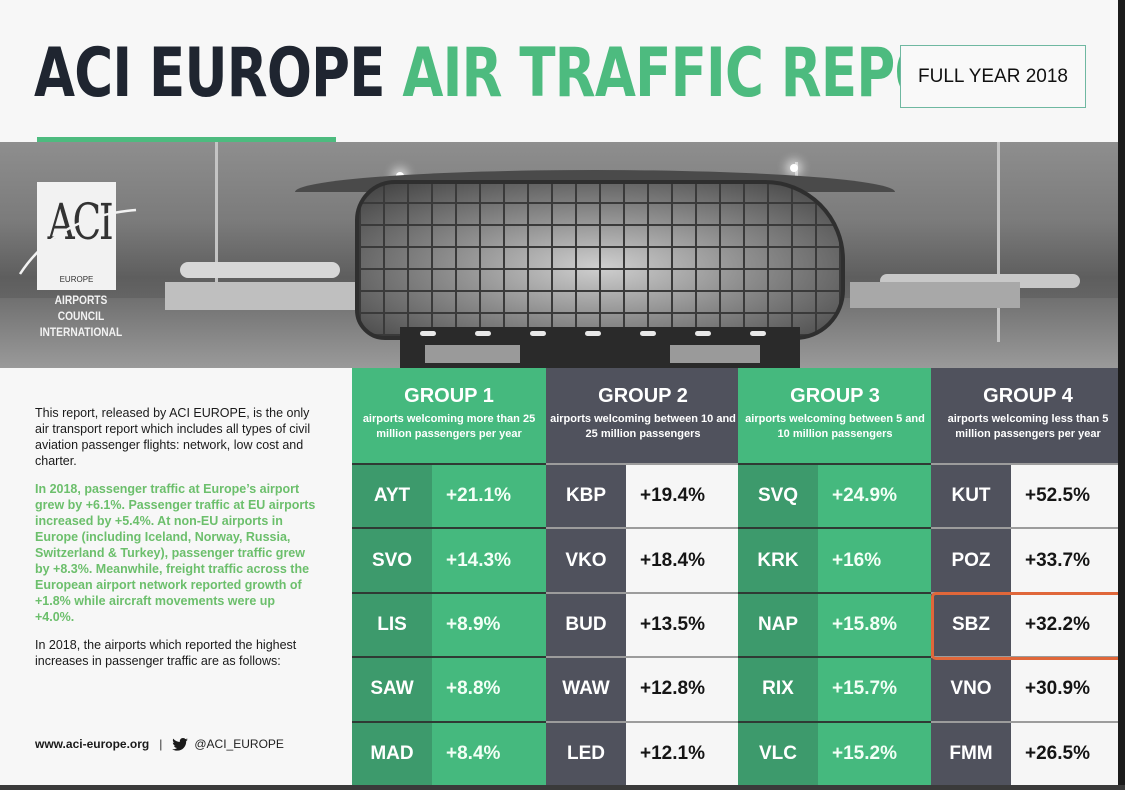  Describe the element at coordinates (683, 689) in the screenshot. I see `growth-value: +12.8%` at that location.